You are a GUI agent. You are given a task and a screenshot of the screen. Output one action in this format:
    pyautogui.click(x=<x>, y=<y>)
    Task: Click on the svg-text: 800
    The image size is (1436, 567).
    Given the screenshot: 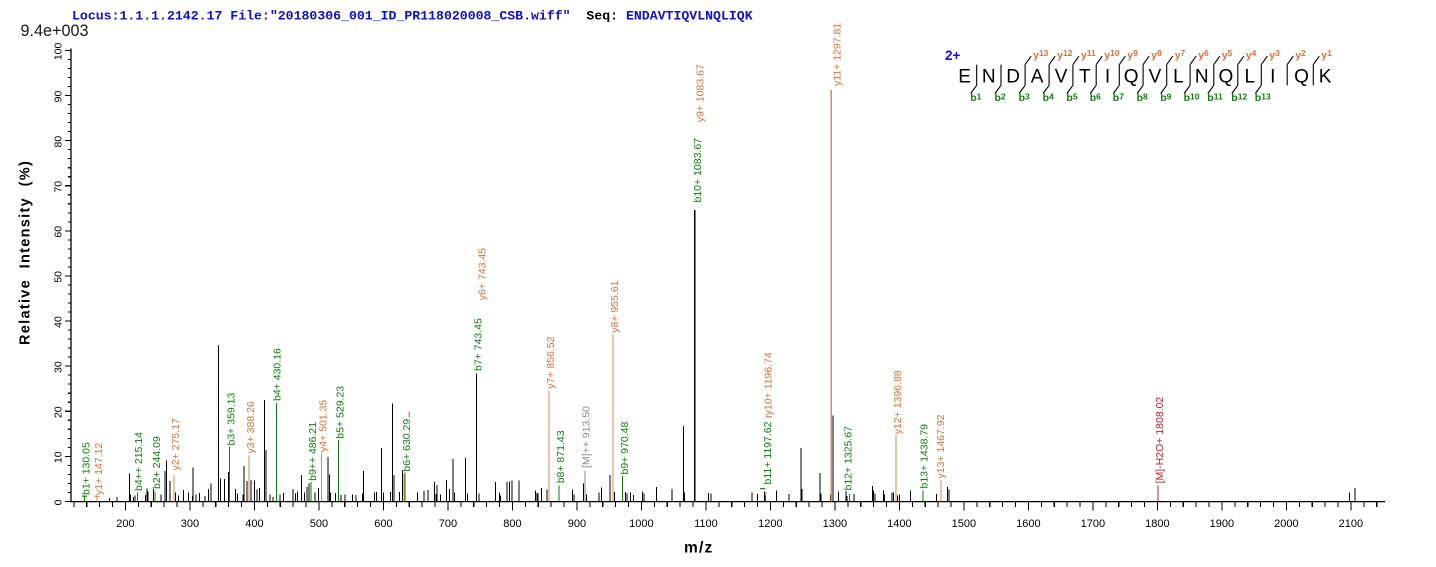 What is the action you would take?
    pyautogui.click(x=512, y=524)
    